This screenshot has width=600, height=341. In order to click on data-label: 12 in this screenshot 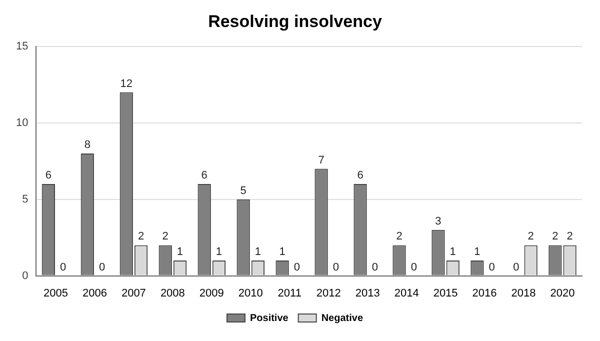, I will do `click(126, 84)`.